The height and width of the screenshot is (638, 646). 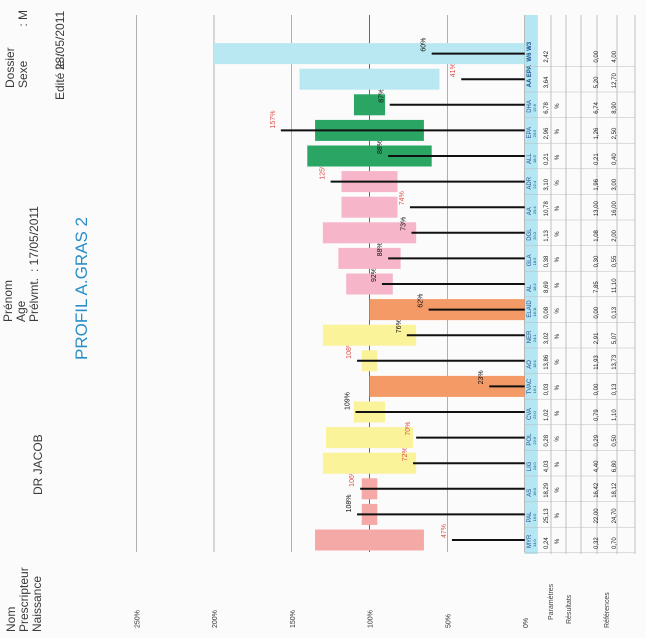 I want to click on ytick-label: 50%, so click(x=448, y=621).